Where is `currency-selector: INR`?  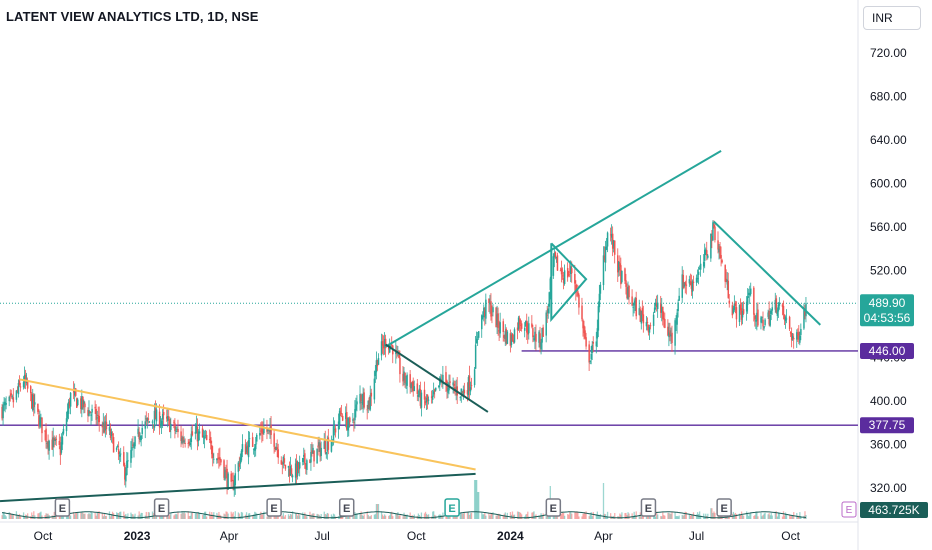
currency-selector: INR is located at coordinates (892, 18).